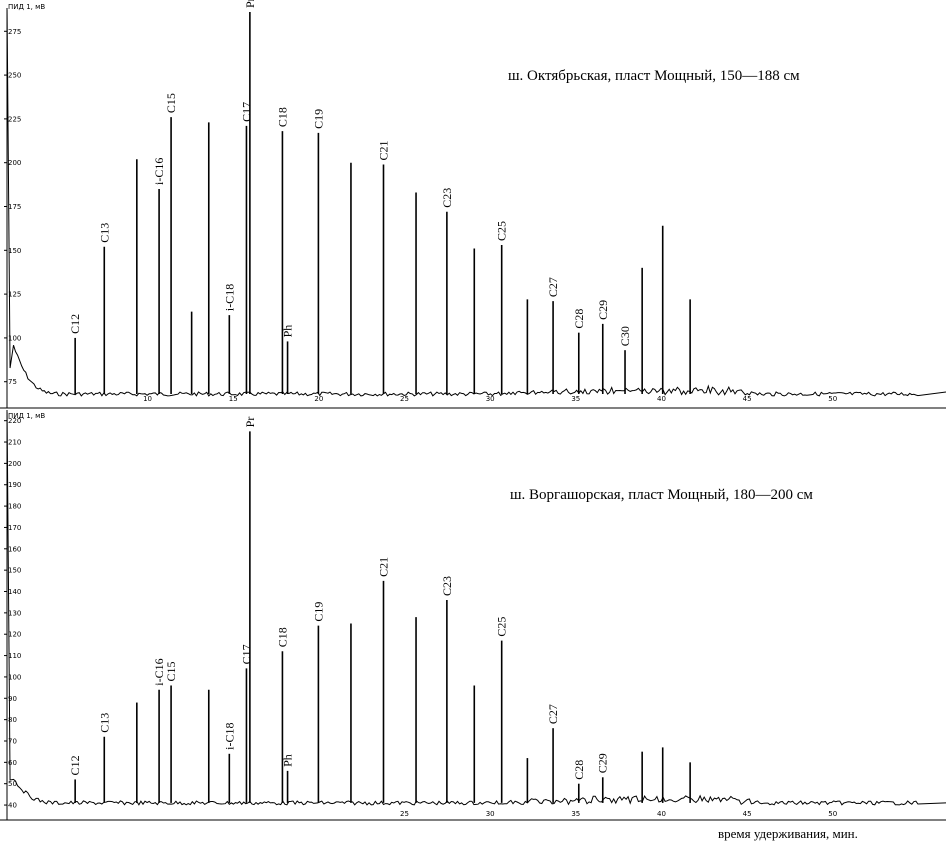 The height and width of the screenshot is (843, 946). What do you see at coordinates (26, 7) in the screenshot?
I see `y-axis-title-top: ПИД 1, мВ` at bounding box center [26, 7].